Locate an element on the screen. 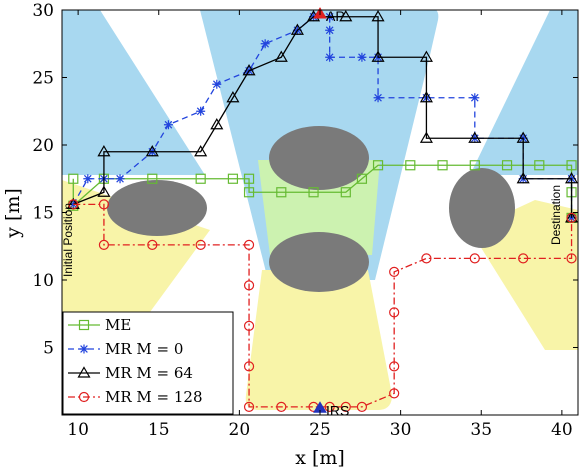 This screenshot has height=472, width=580. obstacle-right is located at coordinates (482, 208).